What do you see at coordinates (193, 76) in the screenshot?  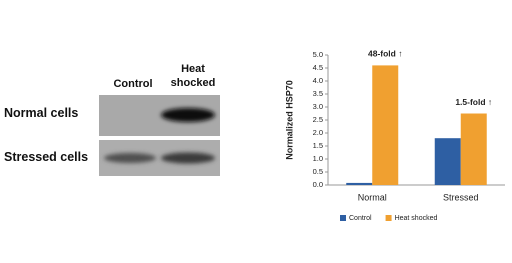 I see `column-label: Heat shocked` at bounding box center [193, 76].